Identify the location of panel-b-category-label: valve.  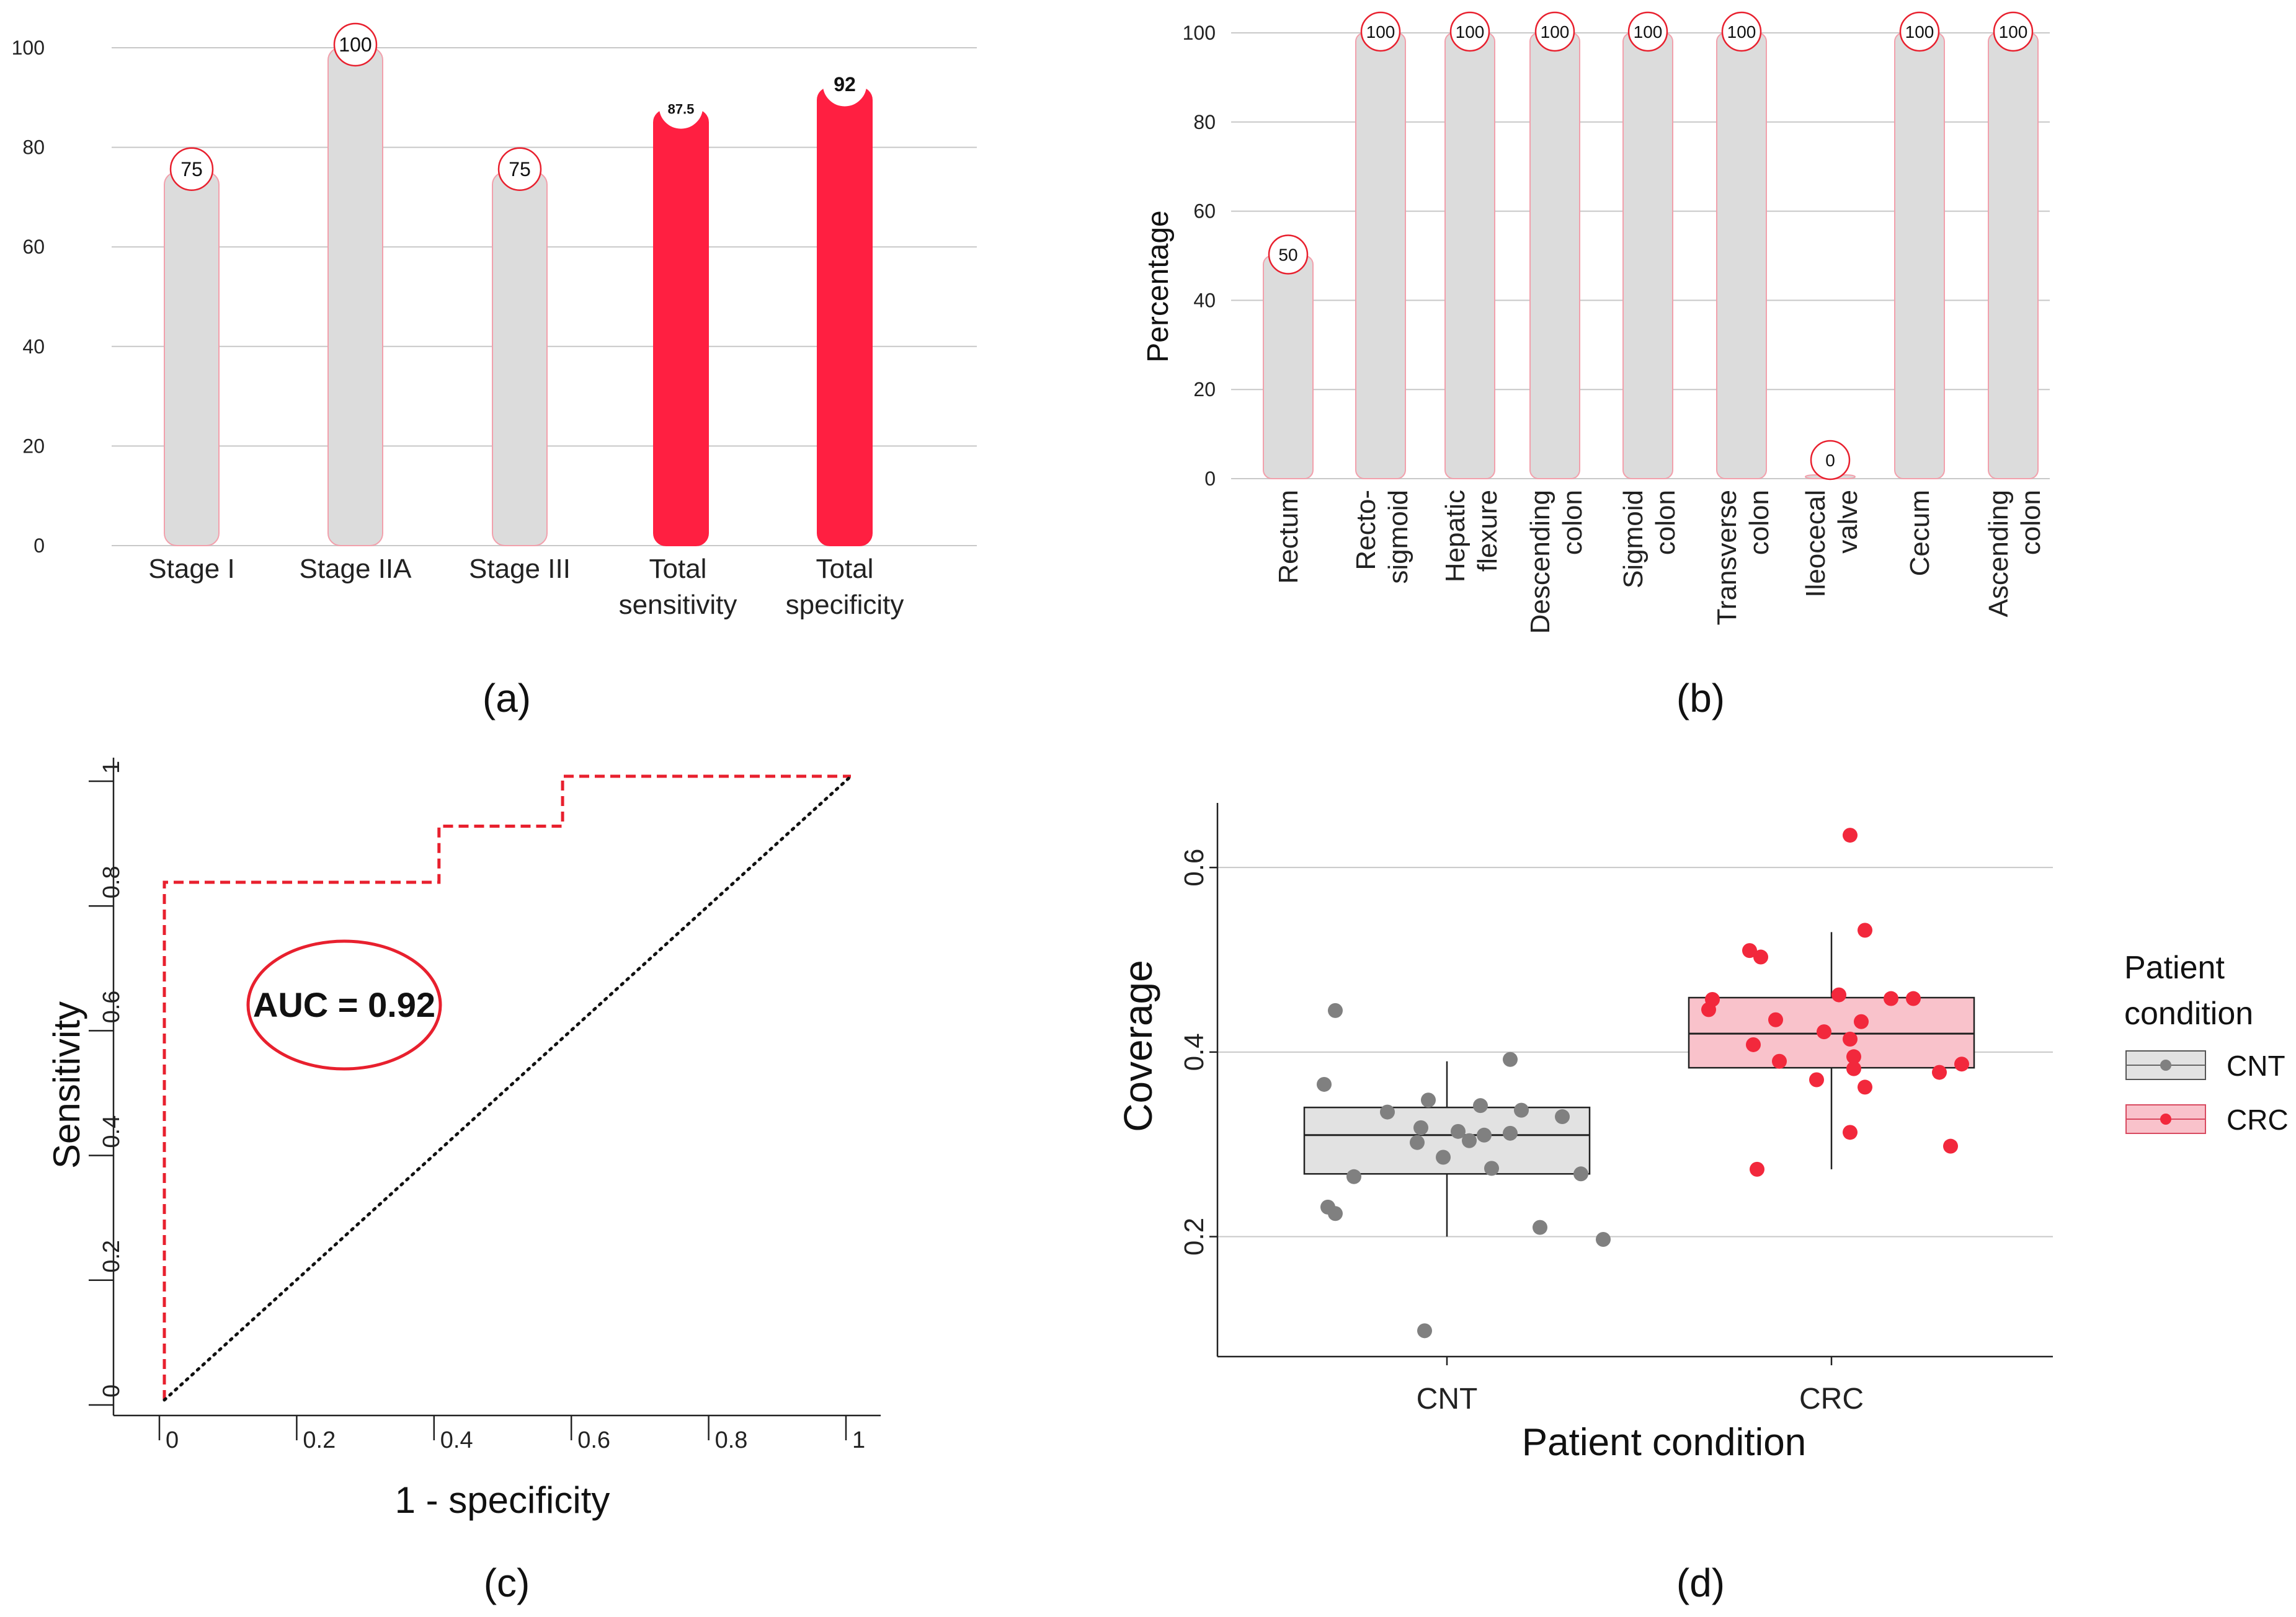
(1848, 522).